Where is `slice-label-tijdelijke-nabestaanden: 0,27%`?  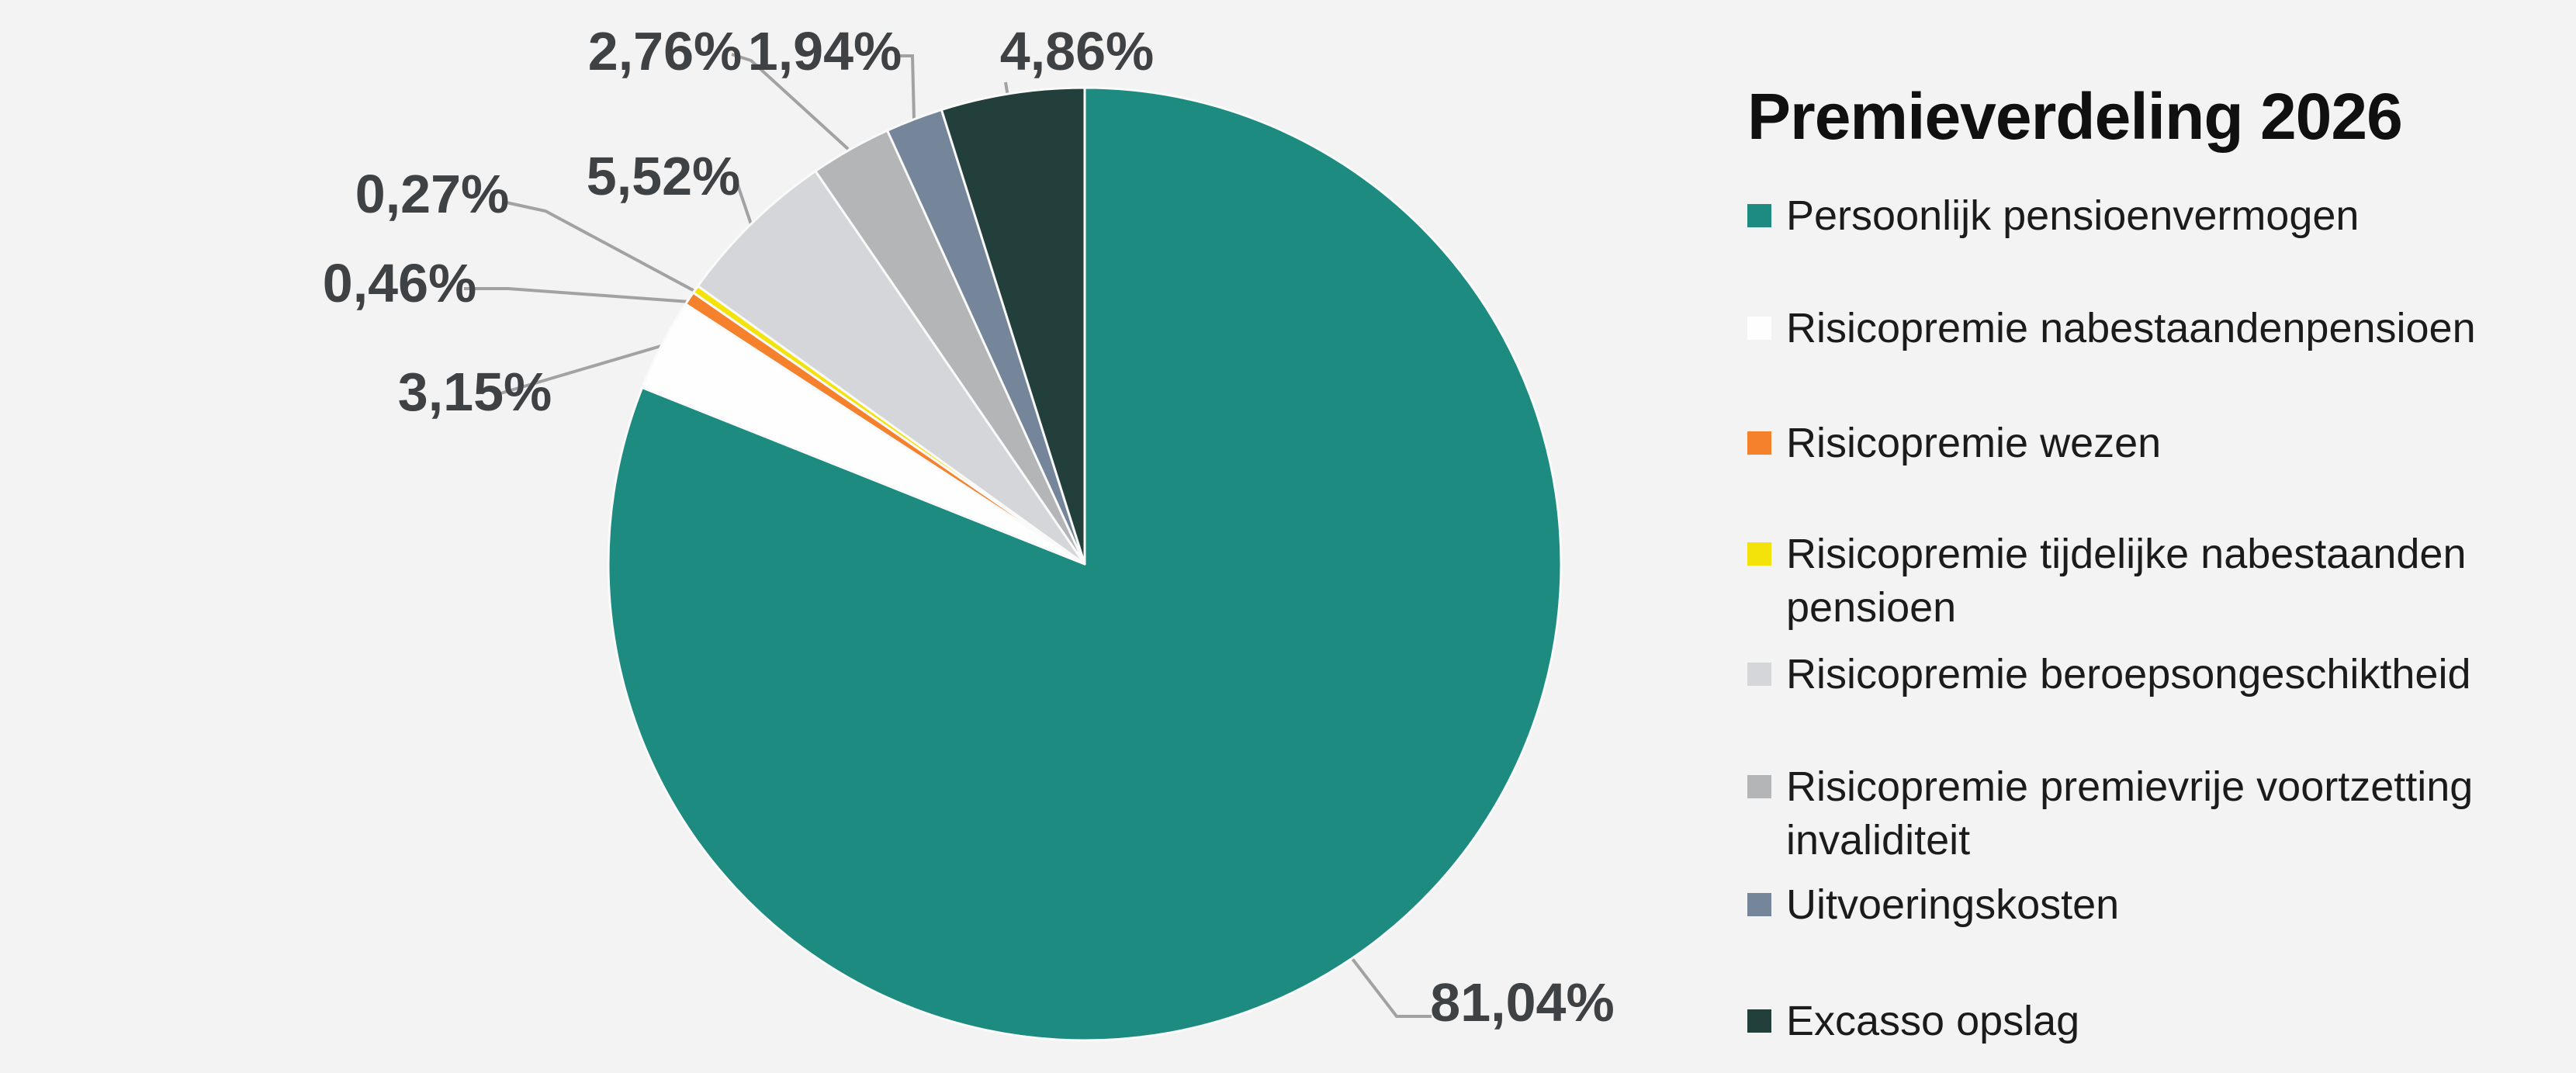
slice-label-tijdelijke-nabestaanden: 0,27% is located at coordinates (432, 194).